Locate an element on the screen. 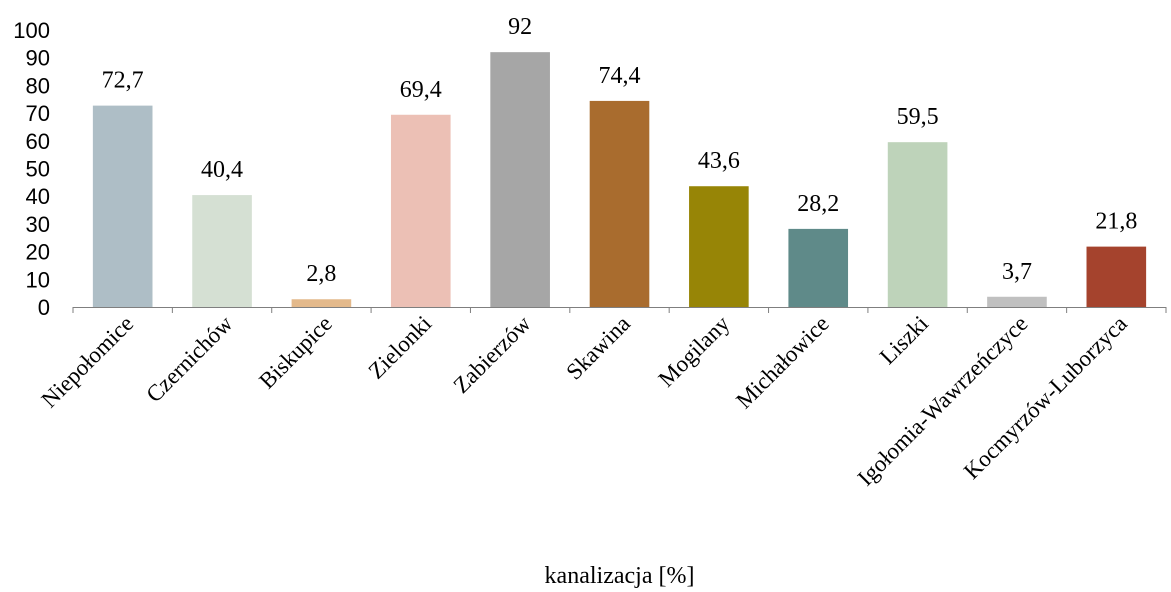 Image resolution: width=1171 pixels, height=592 pixels. category-label: Zielonki is located at coordinates (400, 347).